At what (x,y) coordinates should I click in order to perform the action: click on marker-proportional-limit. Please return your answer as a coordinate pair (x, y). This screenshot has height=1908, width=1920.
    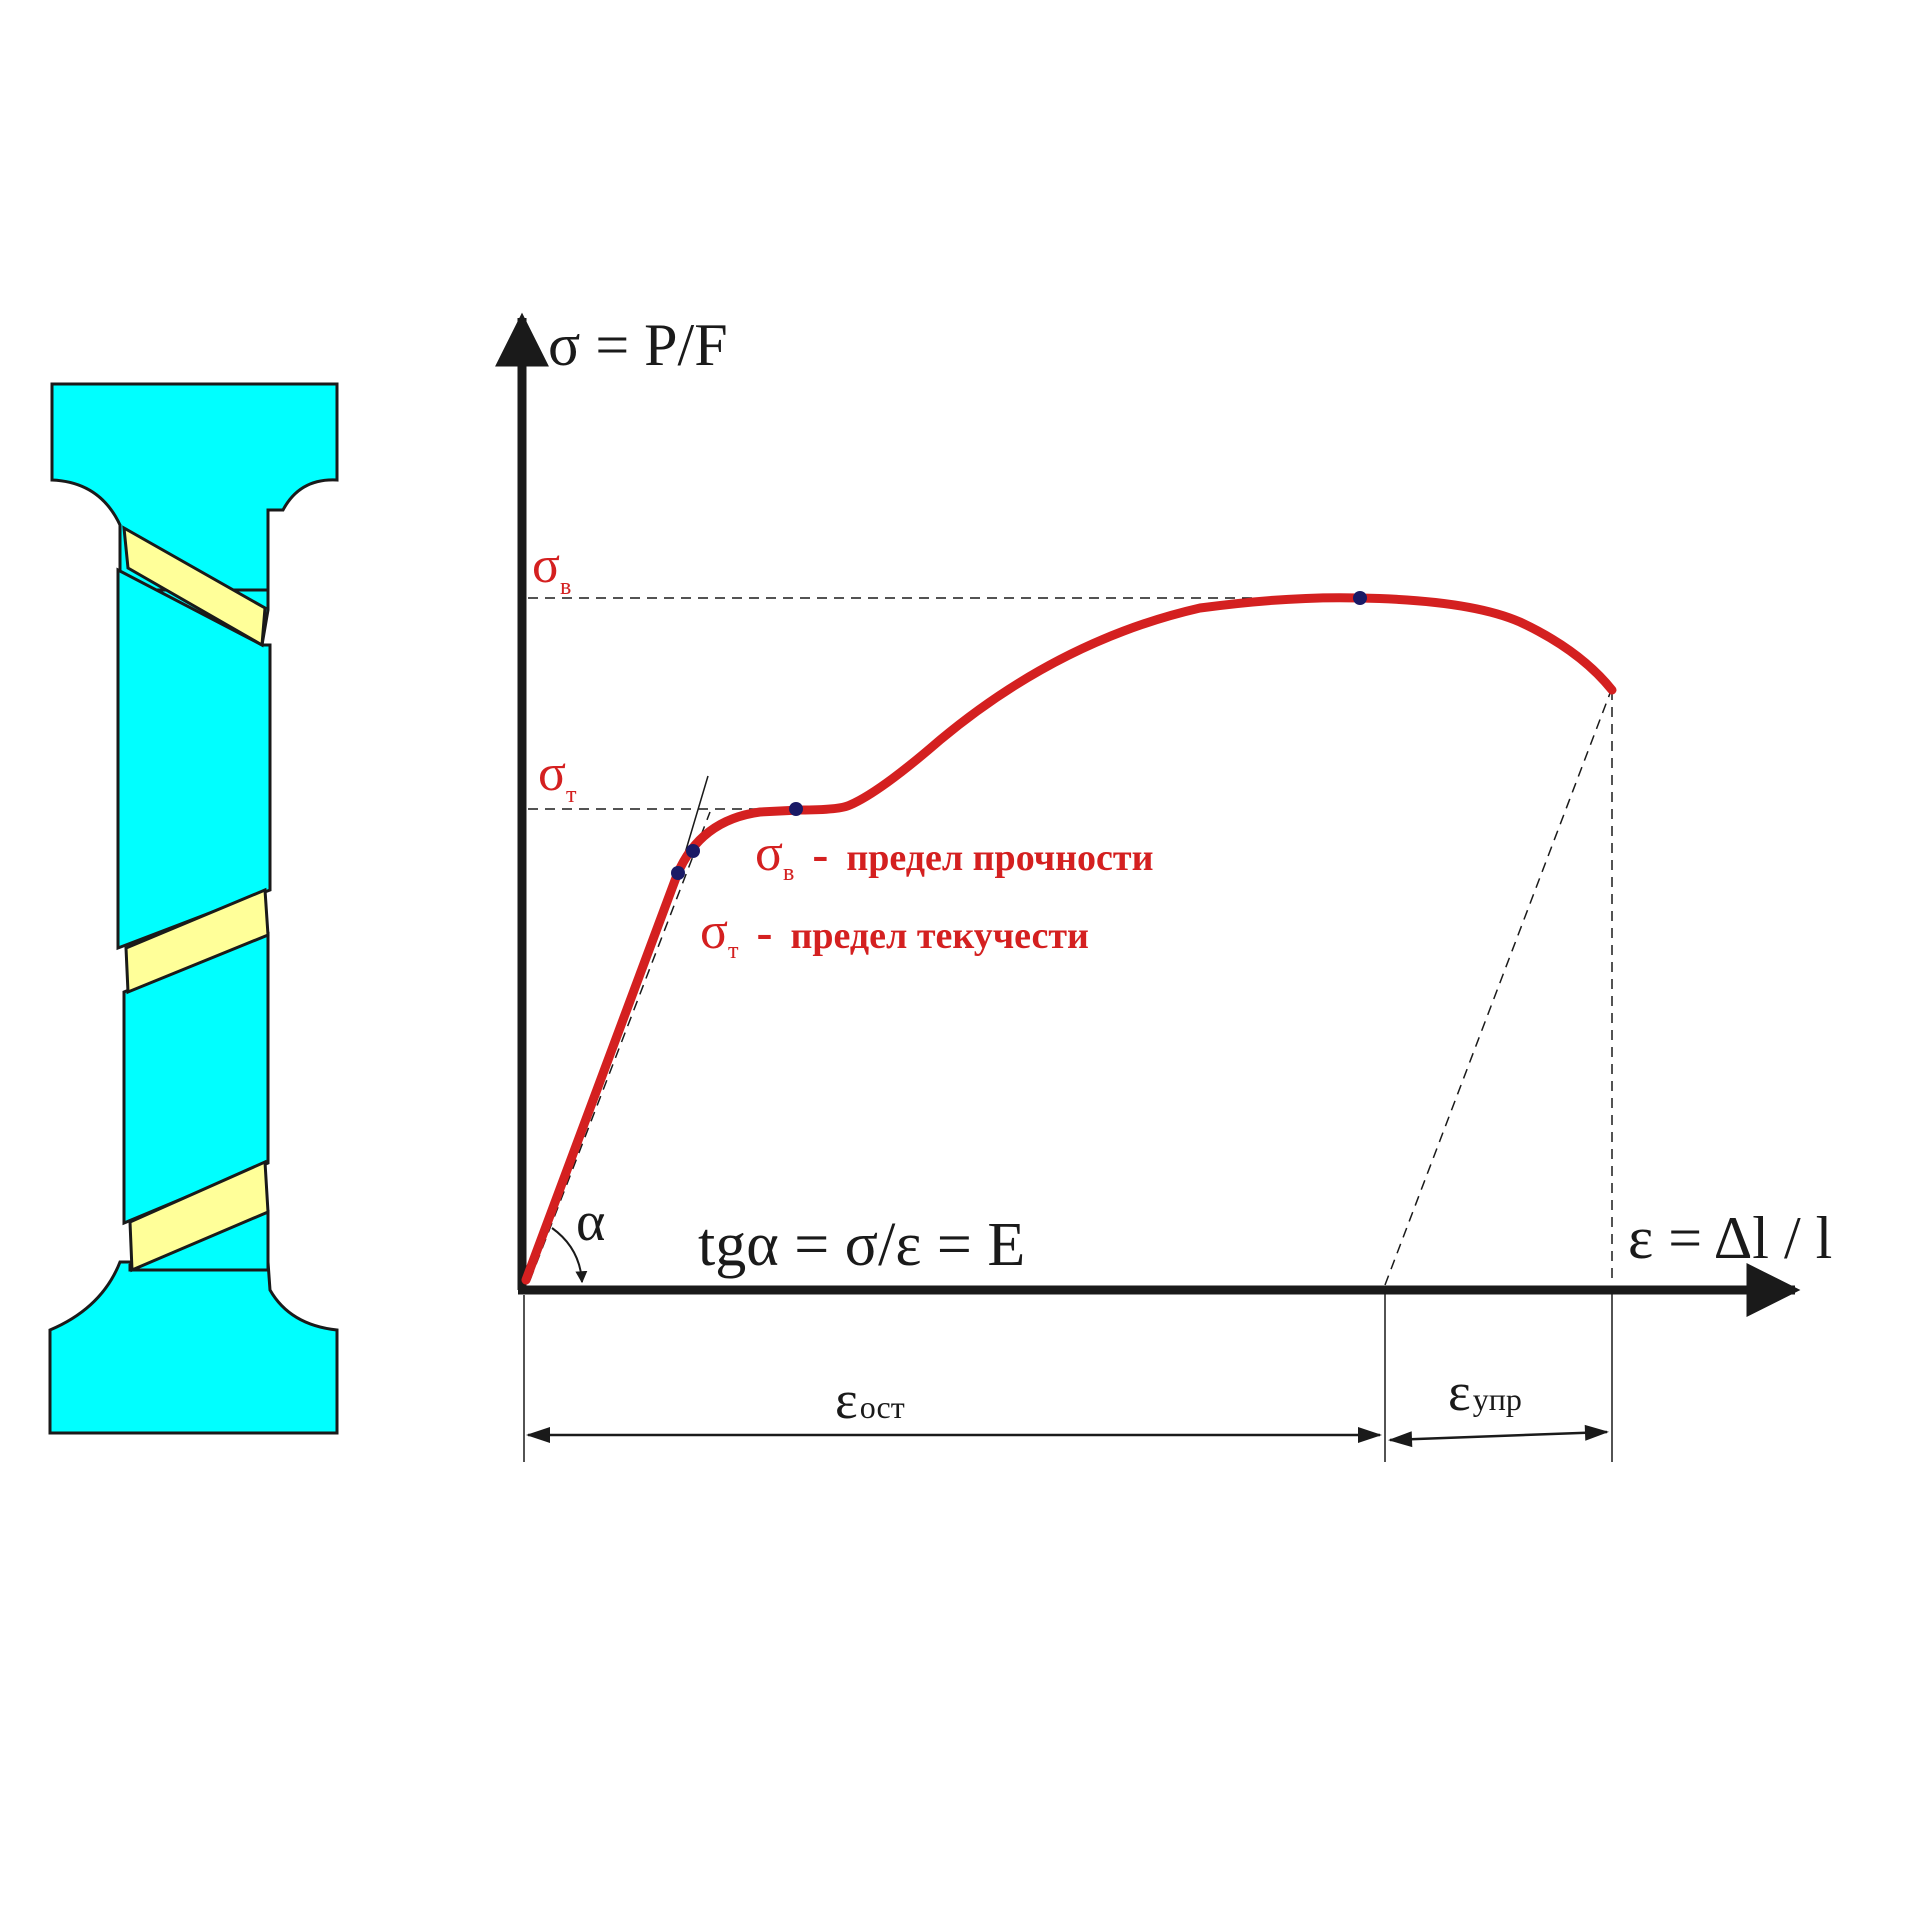
    Looking at the image, I should click on (678, 873).